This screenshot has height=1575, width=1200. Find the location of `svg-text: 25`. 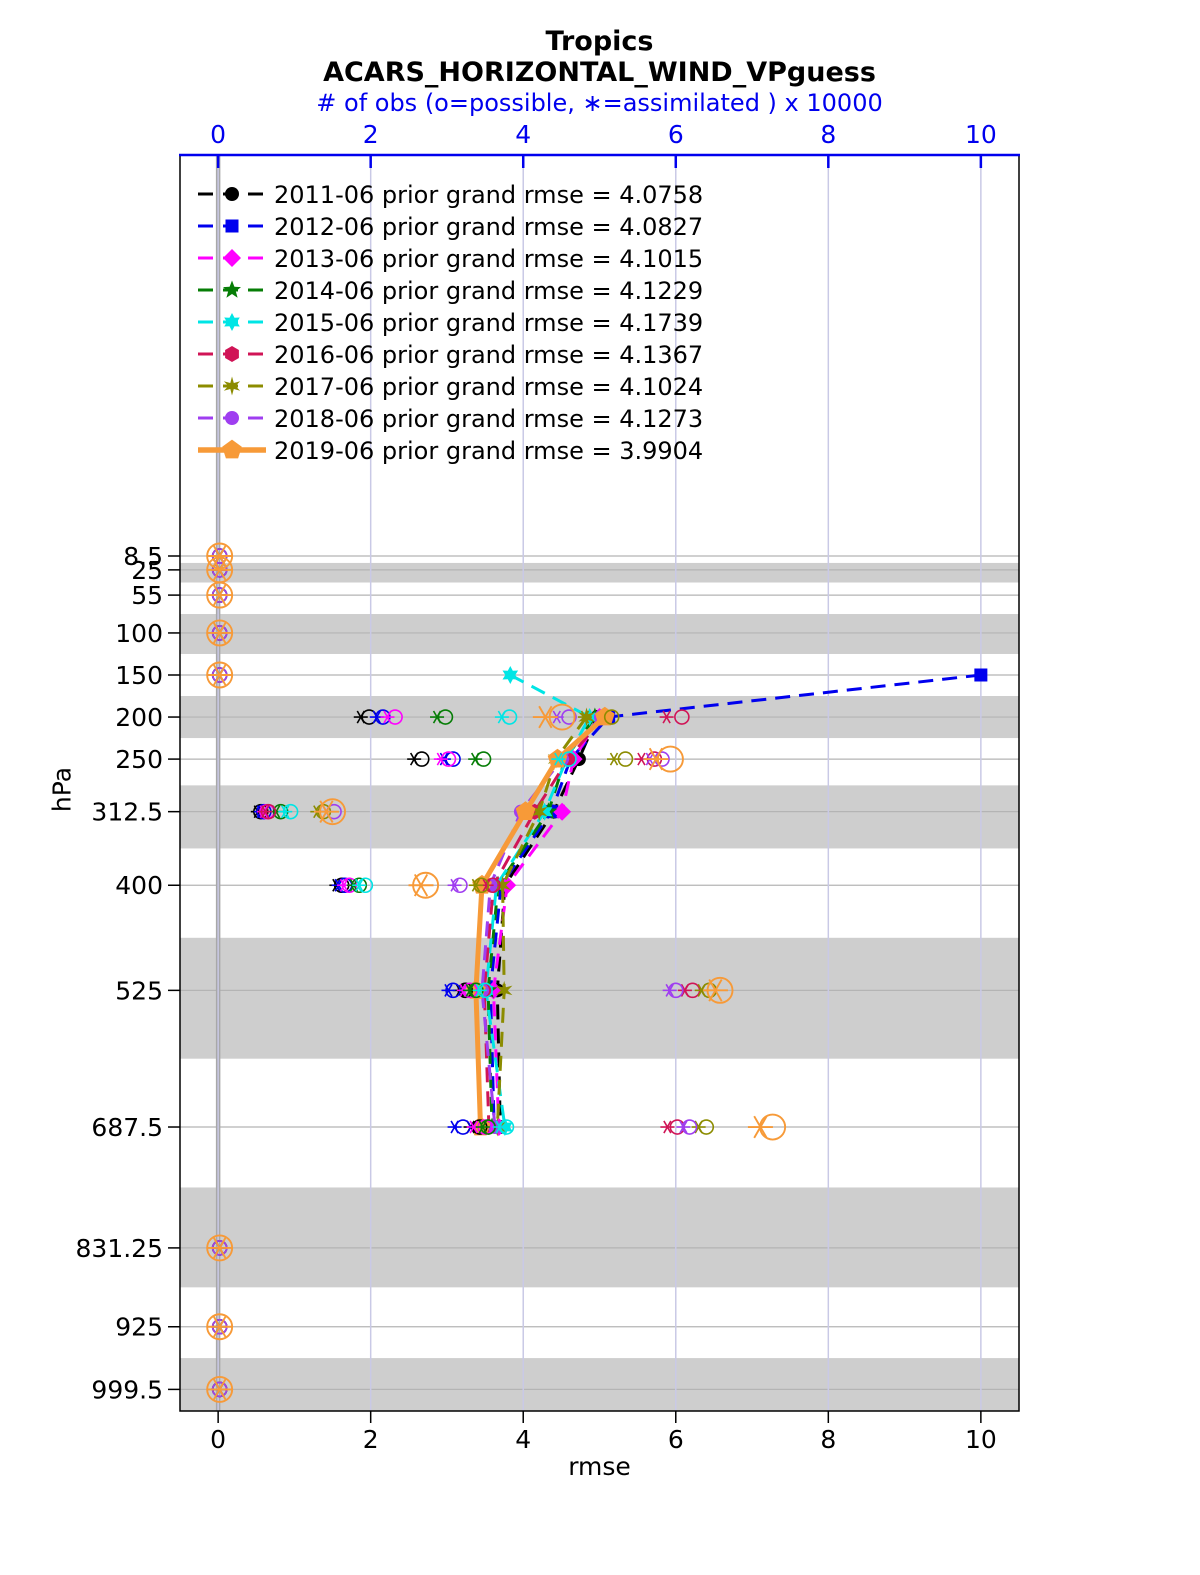

svg-text: 25 is located at coordinates (147, 570).